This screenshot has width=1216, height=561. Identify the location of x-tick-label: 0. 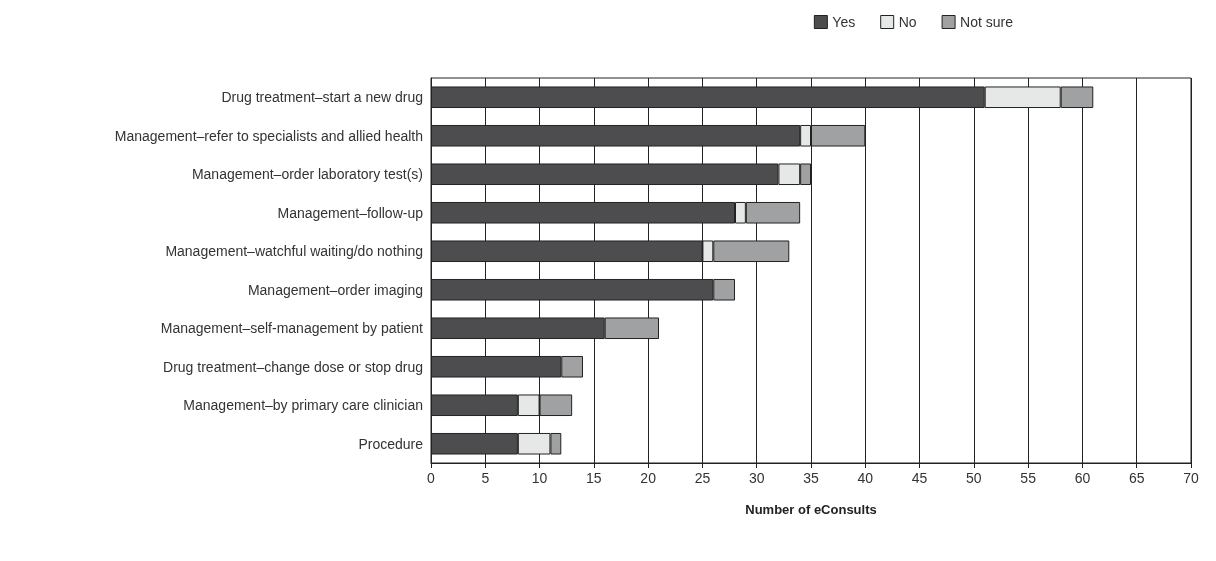
(431, 478).